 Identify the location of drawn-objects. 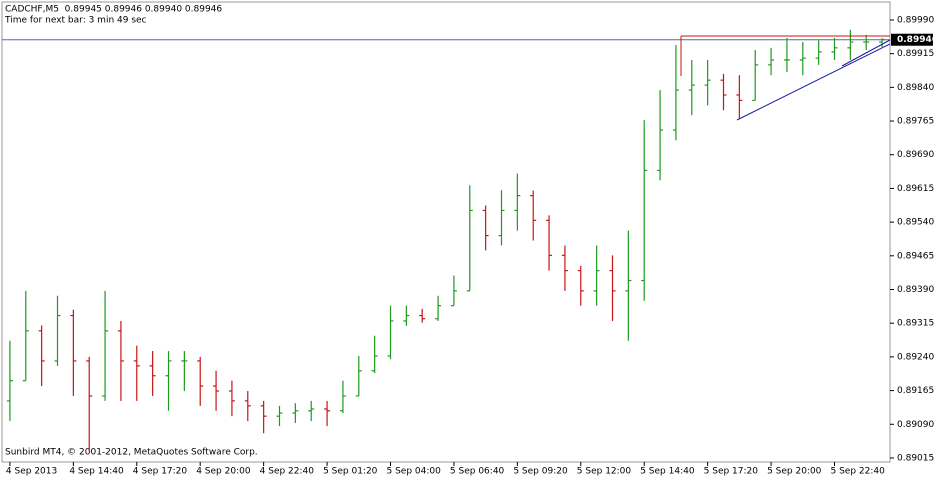
(785, 78).